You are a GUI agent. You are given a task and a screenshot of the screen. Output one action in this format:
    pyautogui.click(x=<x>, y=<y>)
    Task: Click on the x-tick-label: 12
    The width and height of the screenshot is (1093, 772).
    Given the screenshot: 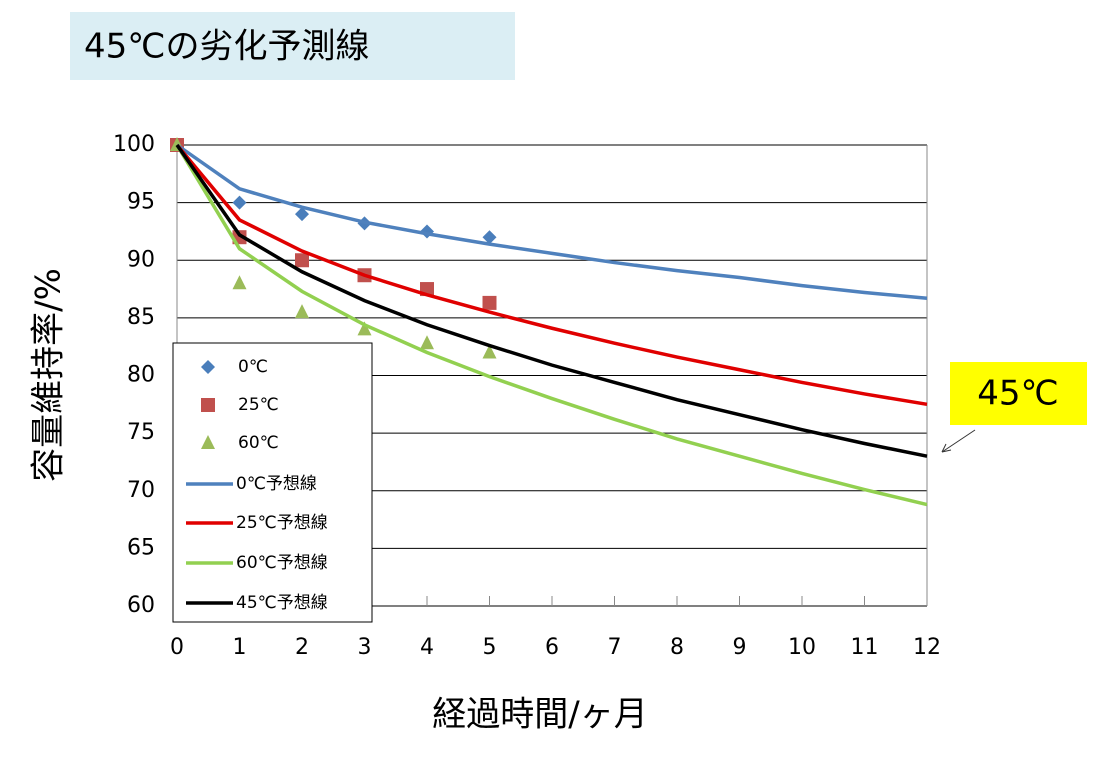 What is the action you would take?
    pyautogui.click(x=927, y=647)
    